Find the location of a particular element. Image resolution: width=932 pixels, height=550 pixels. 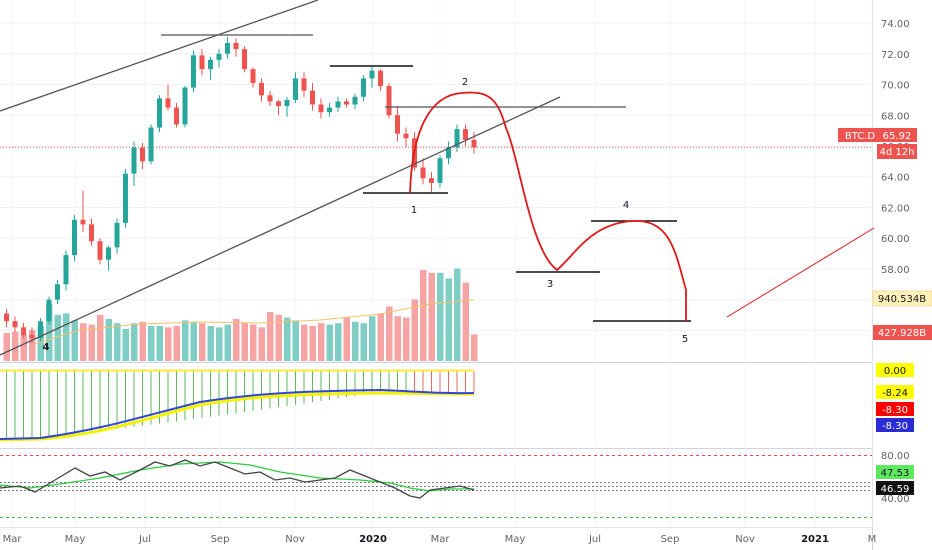

rsi-upper-label: 80.00 is located at coordinates (895, 456).